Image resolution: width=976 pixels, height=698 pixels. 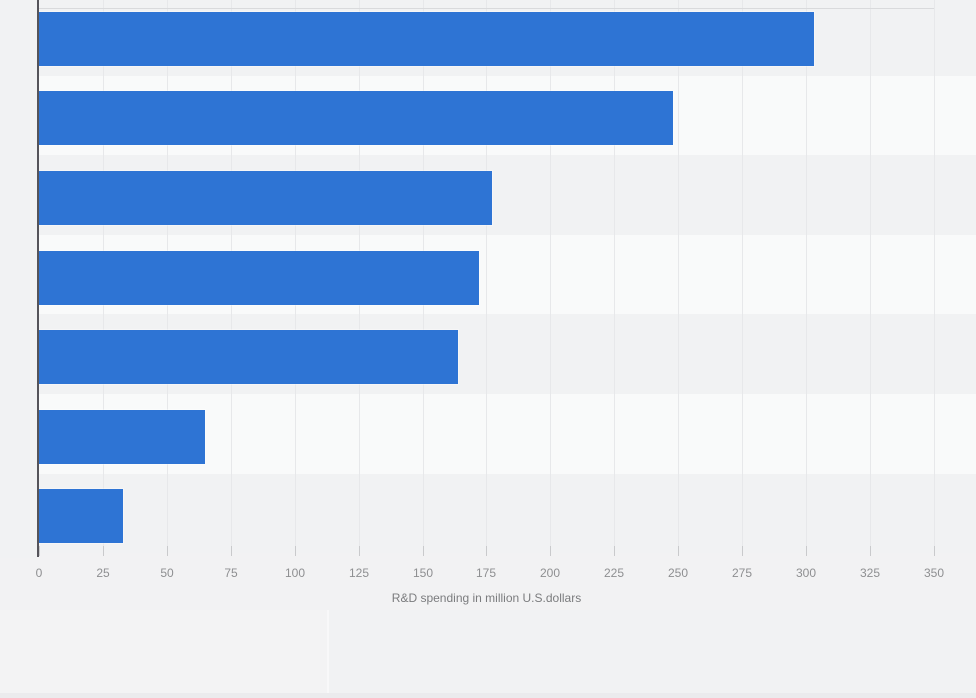 What do you see at coordinates (18, 279) in the screenshot?
I see `left-margin` at bounding box center [18, 279].